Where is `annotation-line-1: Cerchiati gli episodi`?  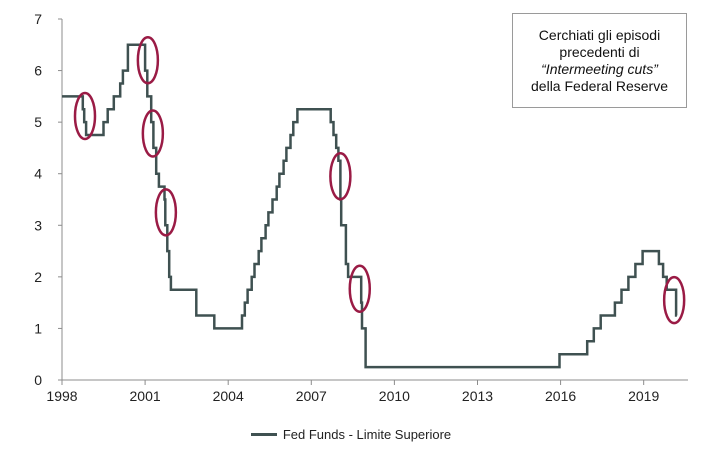
annotation-line-1: Cerchiati gli episodi is located at coordinates (599, 34).